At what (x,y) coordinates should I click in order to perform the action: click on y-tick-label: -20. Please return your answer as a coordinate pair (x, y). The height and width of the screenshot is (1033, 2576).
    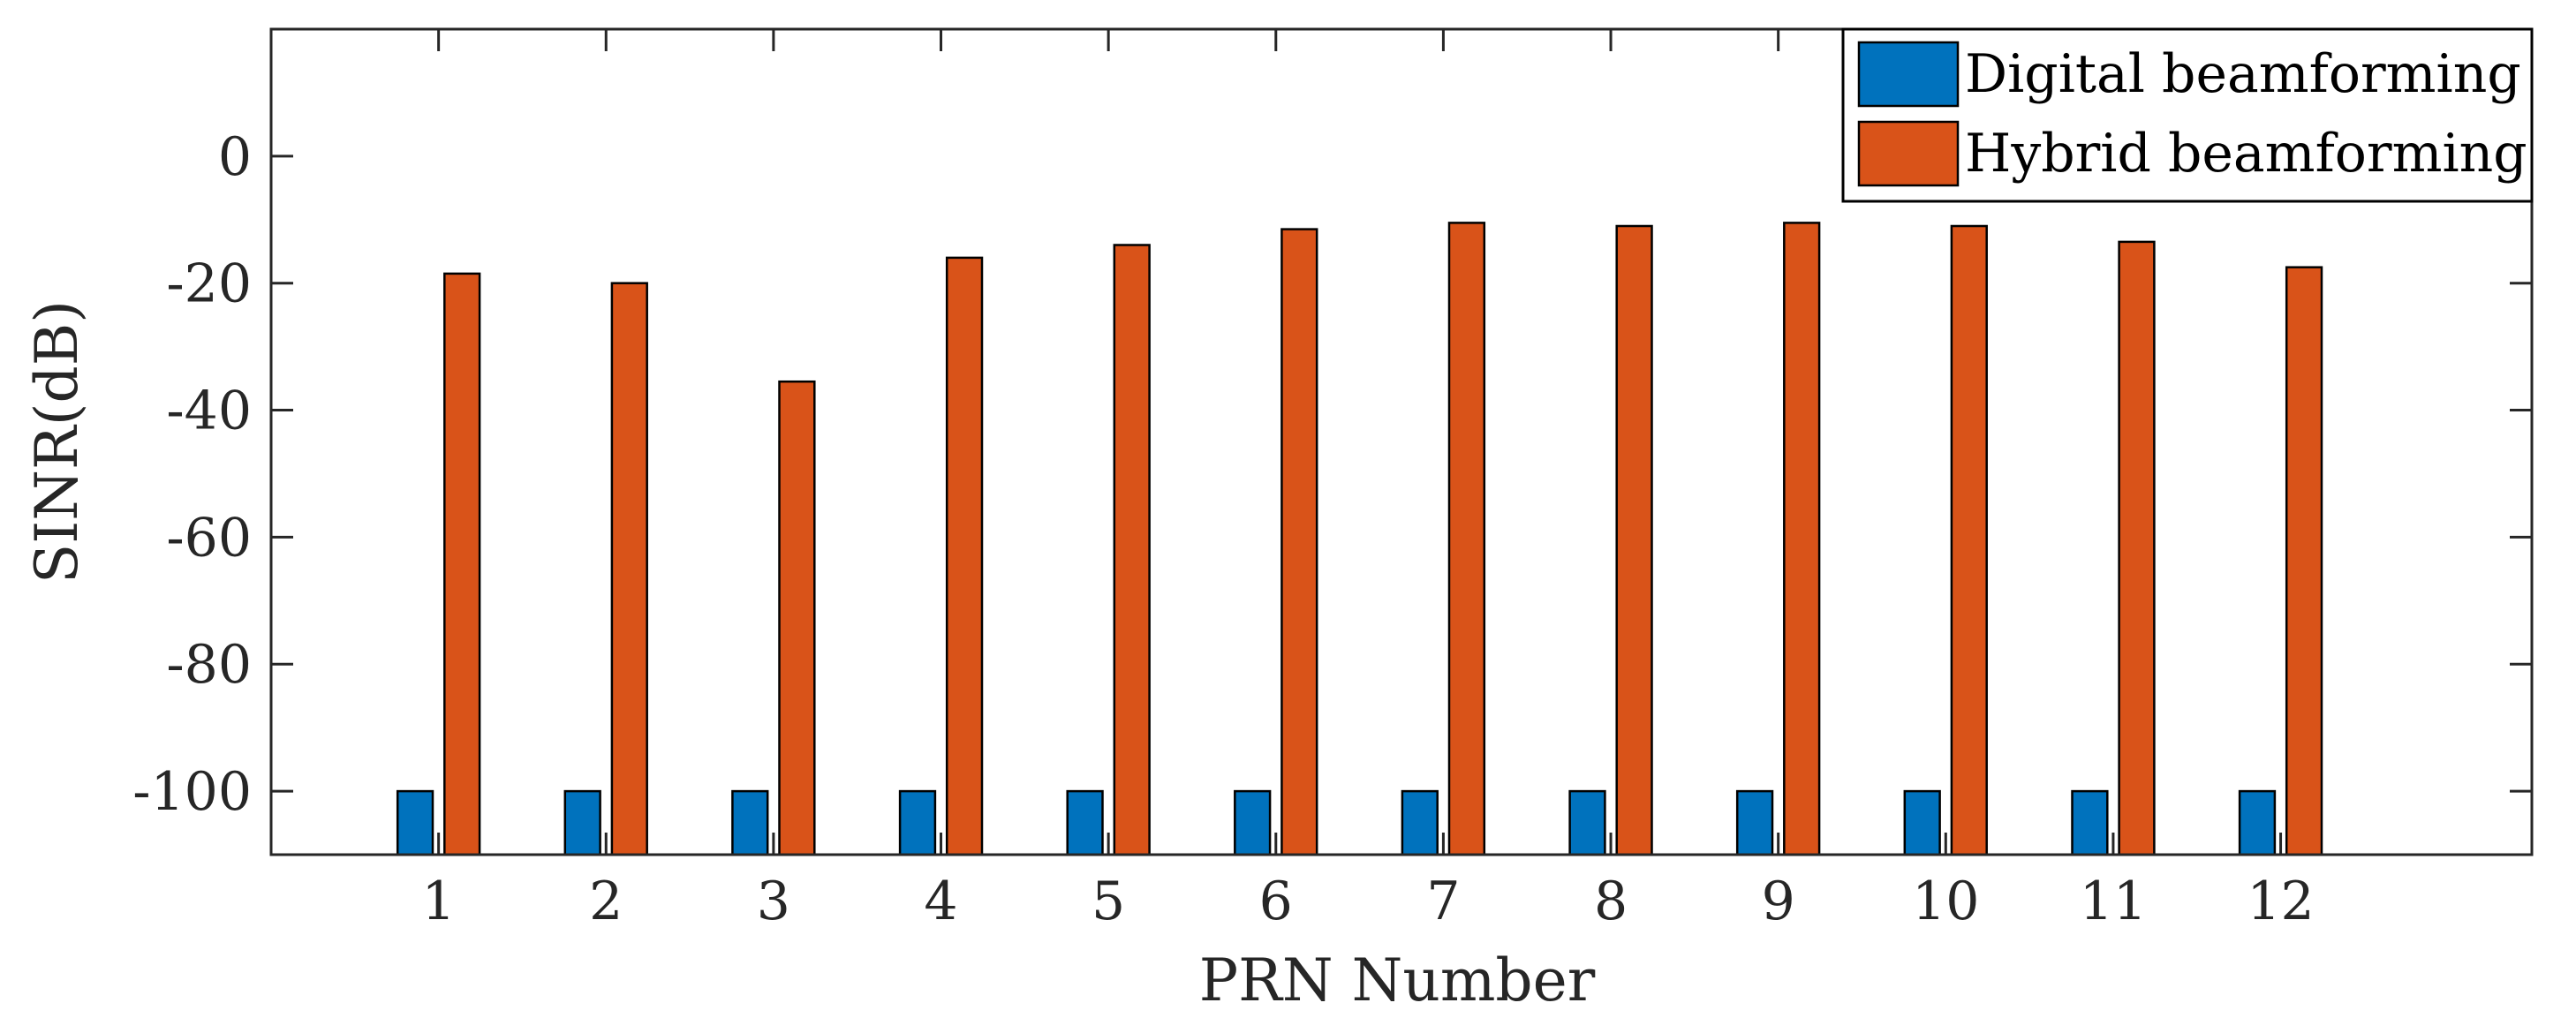
    Looking at the image, I should click on (209, 284).